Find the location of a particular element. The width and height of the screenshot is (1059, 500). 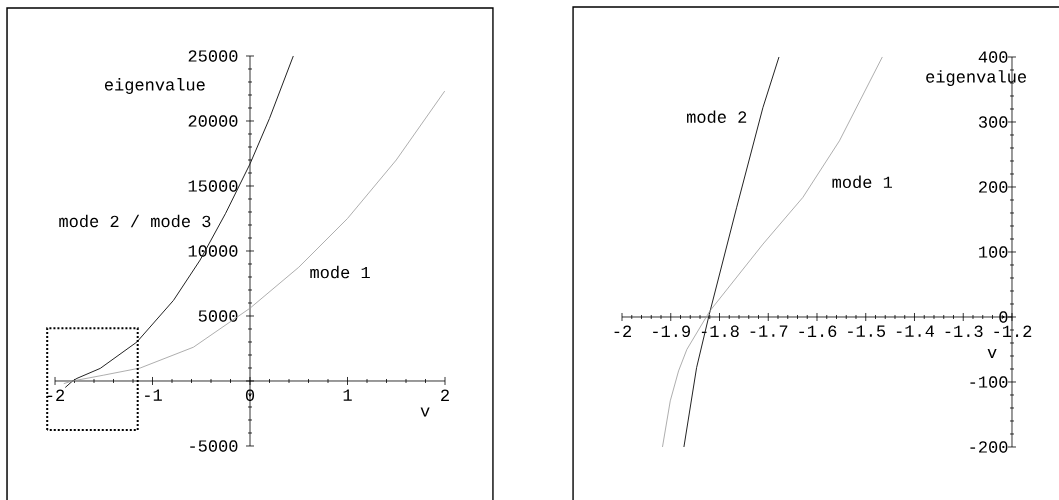

x-tick-label: 2 is located at coordinates (445, 395).